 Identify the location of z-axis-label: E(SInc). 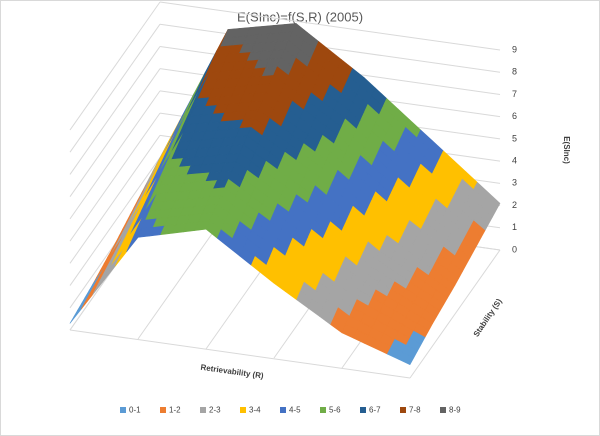
(566, 150).